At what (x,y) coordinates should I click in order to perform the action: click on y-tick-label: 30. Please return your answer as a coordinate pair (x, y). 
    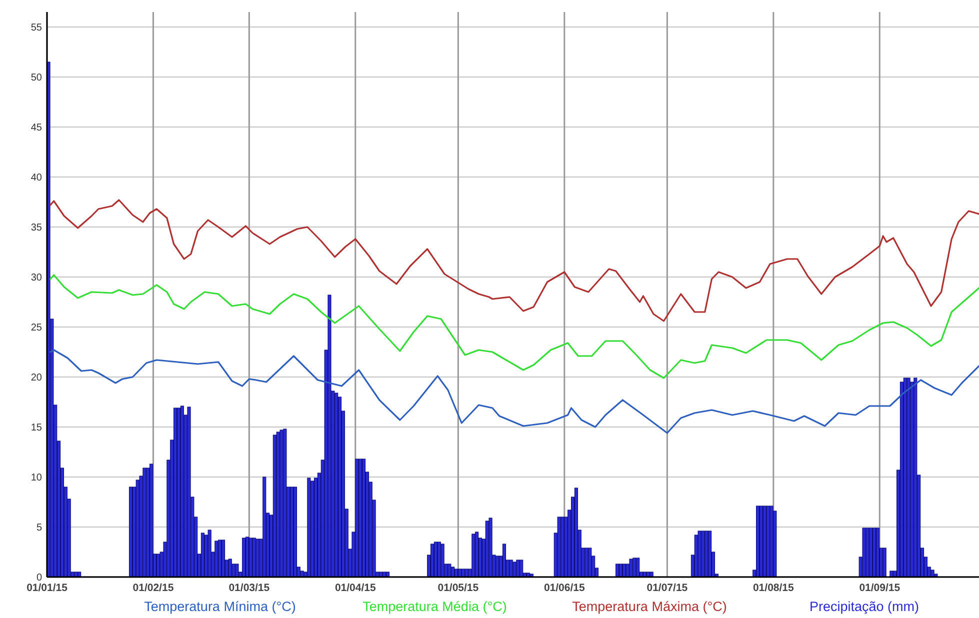
    Looking at the image, I should click on (36, 278).